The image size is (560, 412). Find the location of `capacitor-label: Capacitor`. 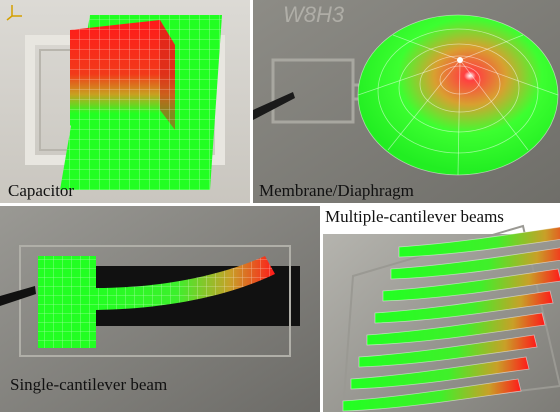

capacitor-label: Capacitor is located at coordinates (41, 190).